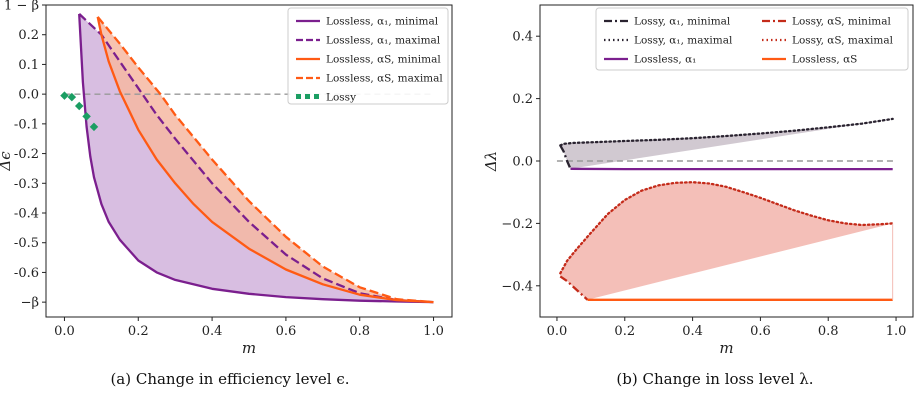 The width and height of the screenshot is (918, 393). What do you see at coordinates (229, 379) in the screenshot?
I see `caption-a: (a) Change in efficiency level ϵ.` at bounding box center [229, 379].